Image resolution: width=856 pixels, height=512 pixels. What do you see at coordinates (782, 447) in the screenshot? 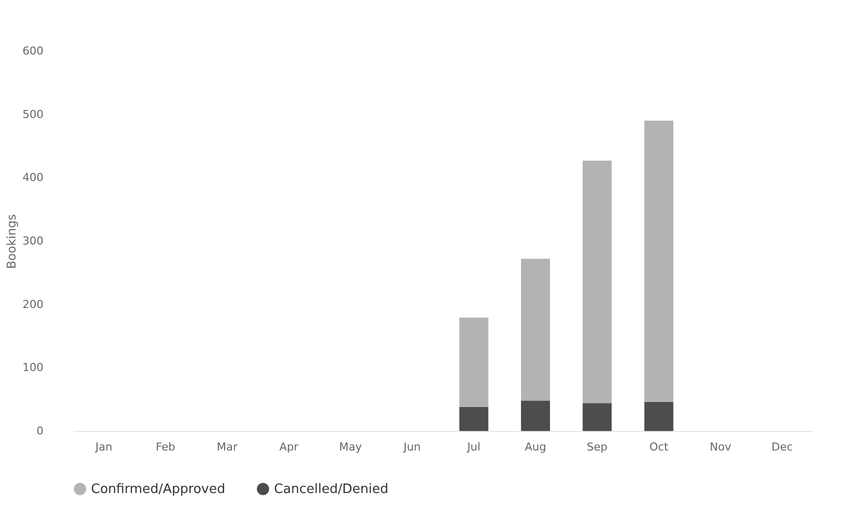
I see `x-tick-label: Dec` at bounding box center [782, 447].